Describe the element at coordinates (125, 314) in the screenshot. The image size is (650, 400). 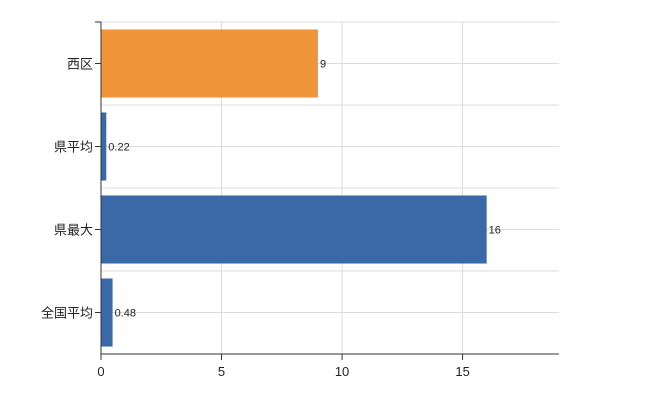
I see `data-label-4: 0.48` at that location.